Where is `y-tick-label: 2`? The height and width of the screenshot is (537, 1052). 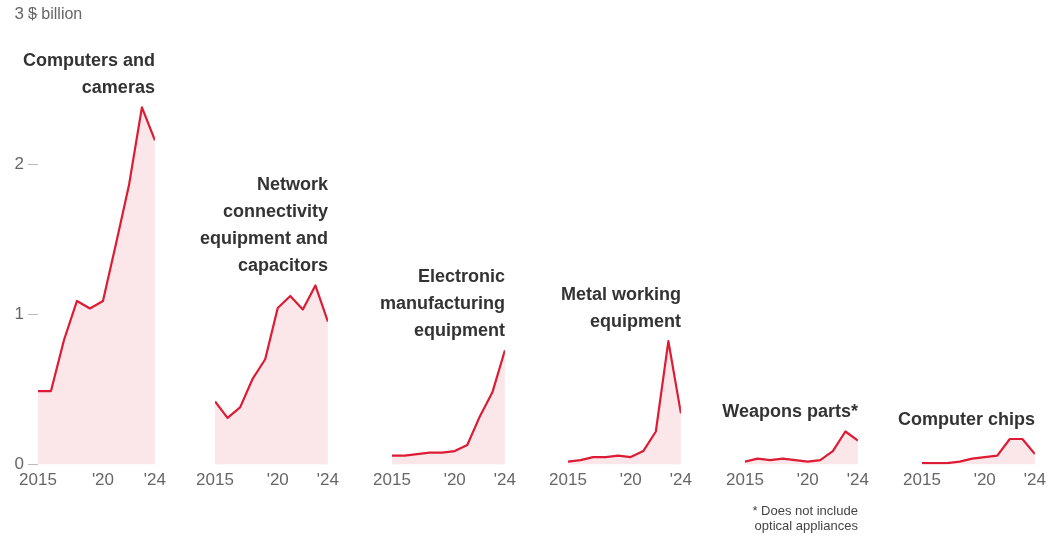
y-tick-label: 2 is located at coordinates (19, 164).